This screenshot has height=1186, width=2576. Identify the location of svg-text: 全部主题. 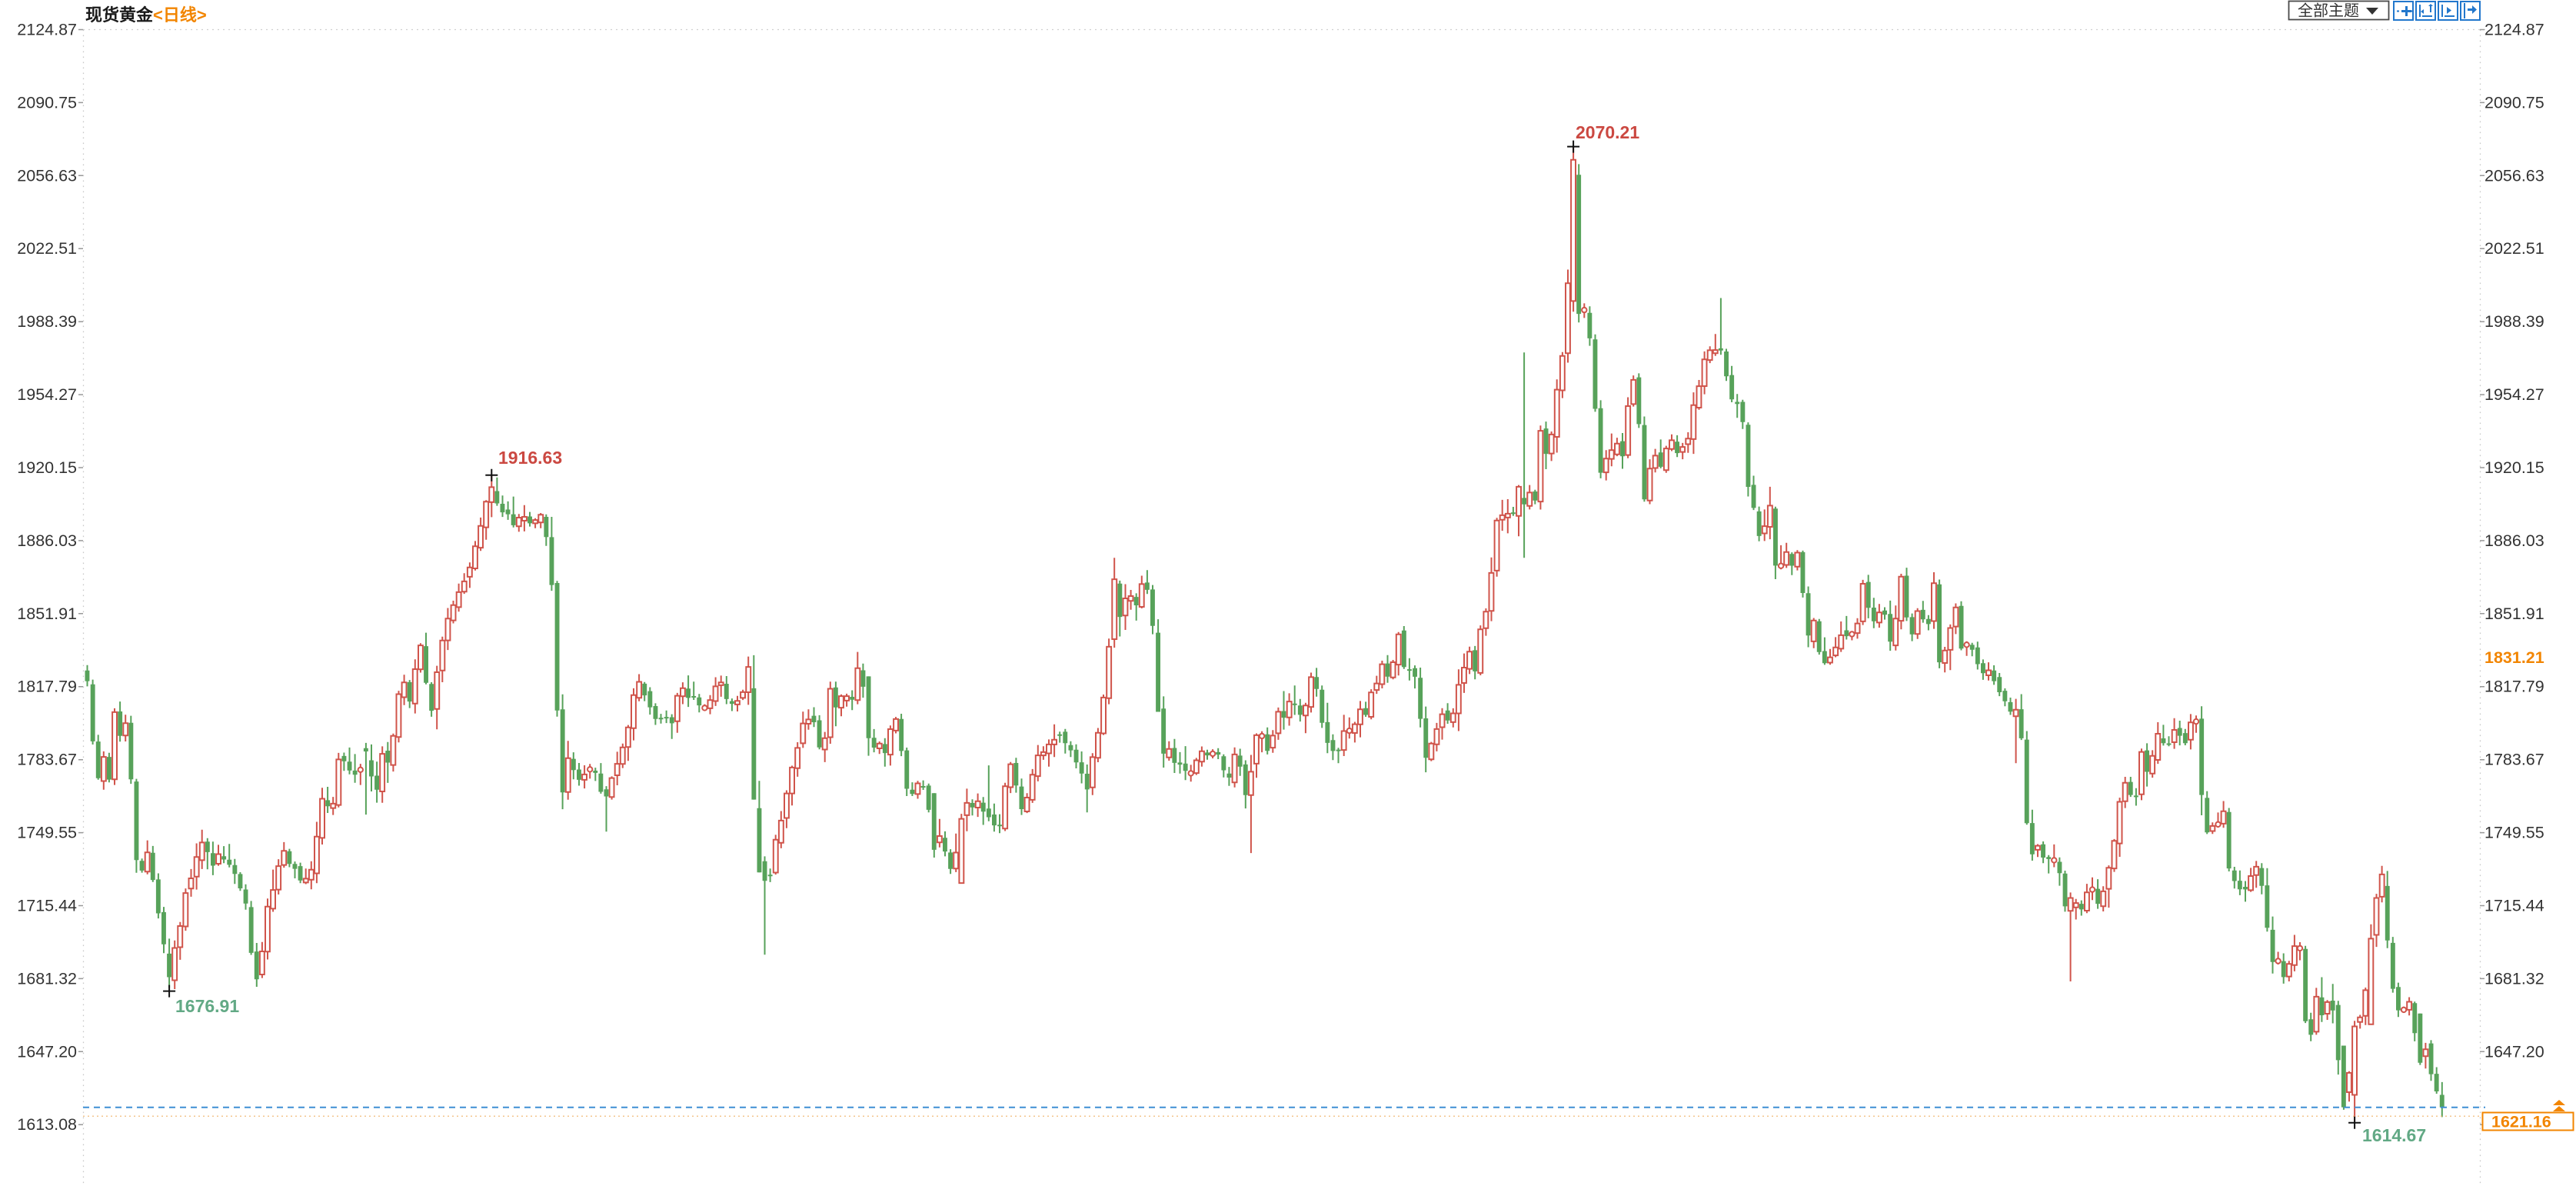
(2328, 11).